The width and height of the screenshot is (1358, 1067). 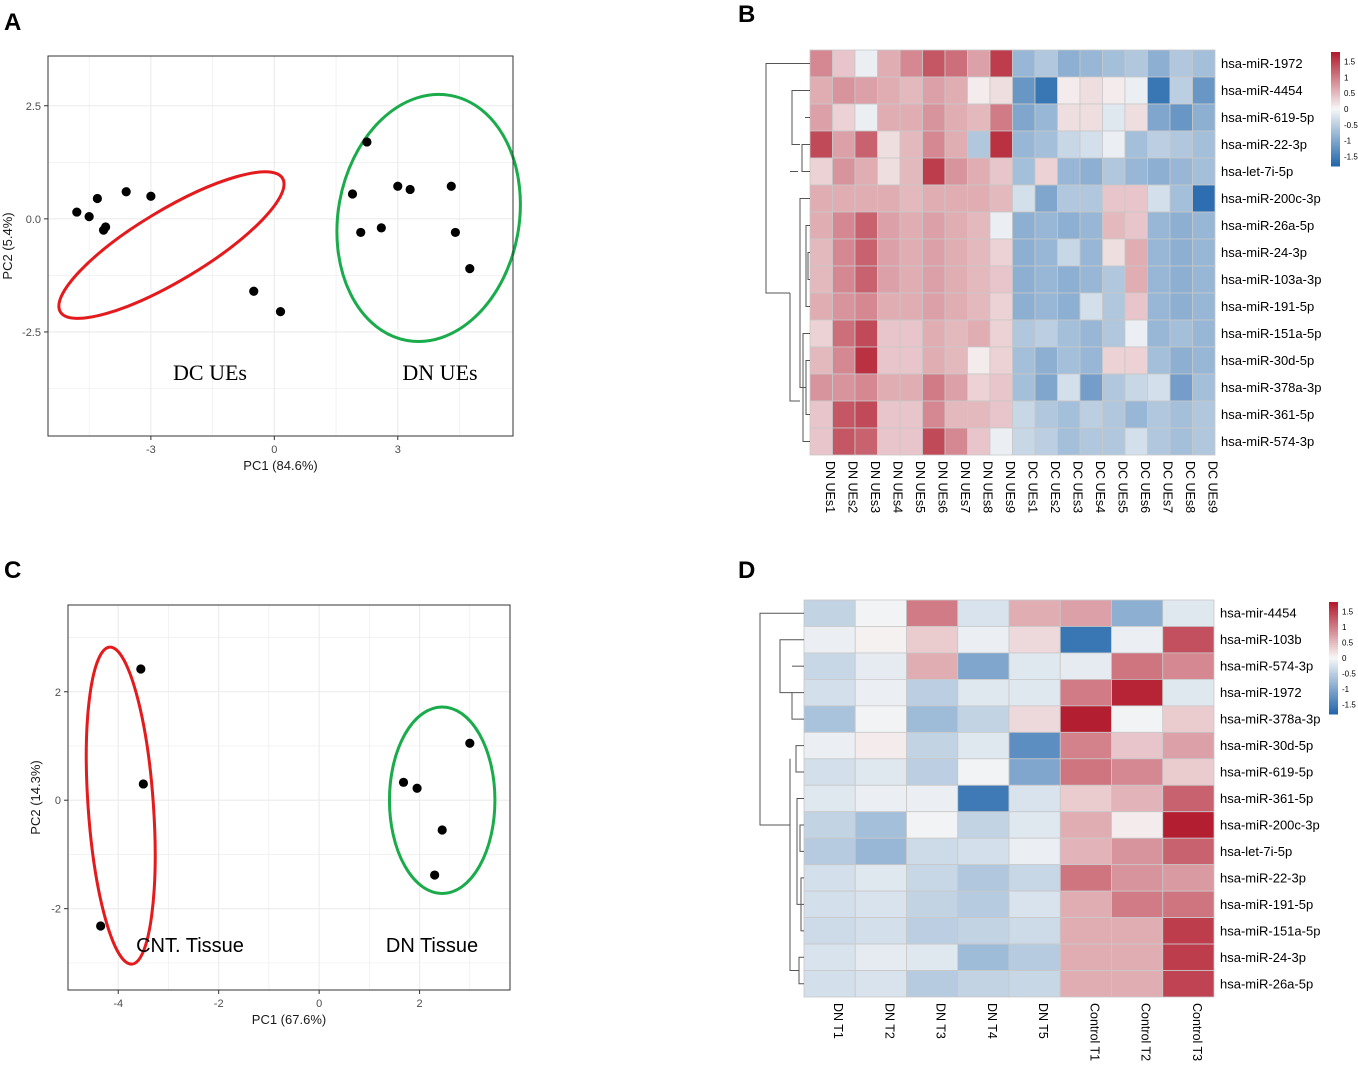 What do you see at coordinates (1146, 1032) in the screenshot?
I see `column-label: Control T2` at bounding box center [1146, 1032].